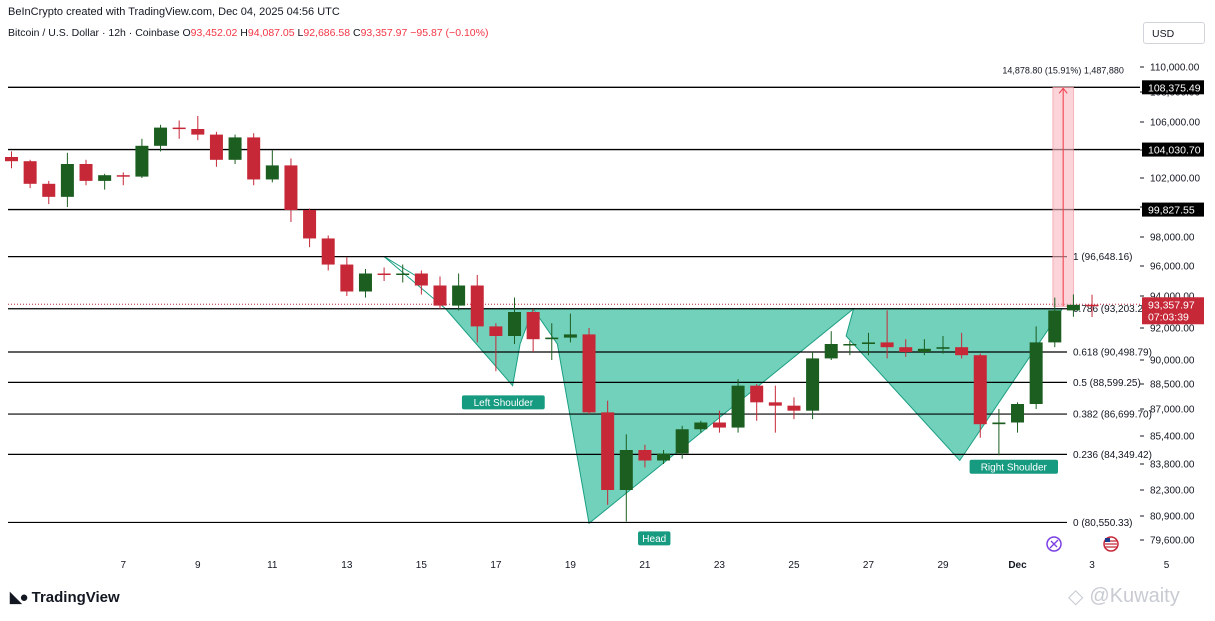  Describe the element at coordinates (1175, 179) in the screenshot. I see `y-tick-label: 102,000.00` at that location.